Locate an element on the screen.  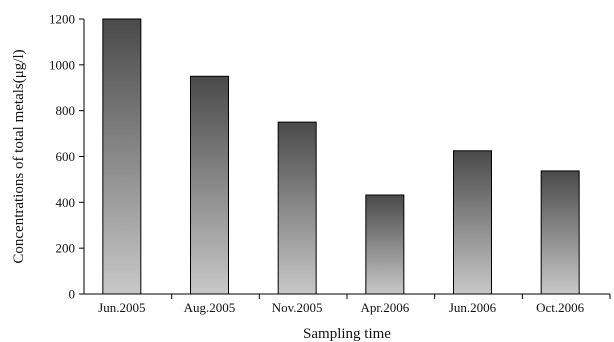
y-tick-label: 400 is located at coordinates (66, 202).